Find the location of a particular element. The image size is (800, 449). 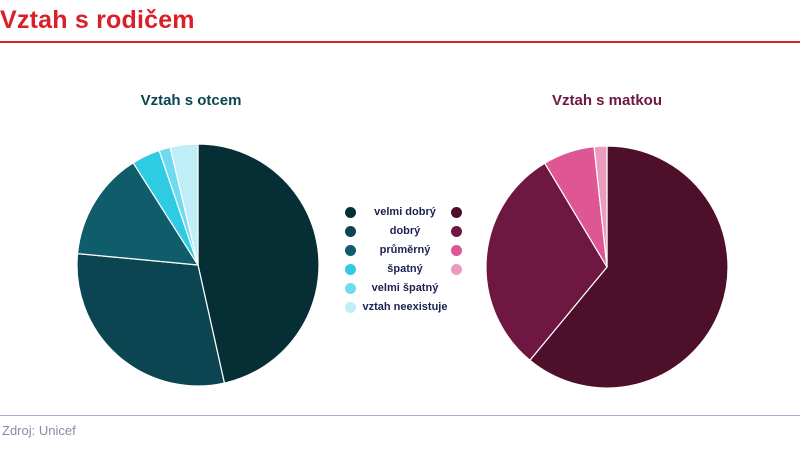

footer-divider is located at coordinates (400, 415).